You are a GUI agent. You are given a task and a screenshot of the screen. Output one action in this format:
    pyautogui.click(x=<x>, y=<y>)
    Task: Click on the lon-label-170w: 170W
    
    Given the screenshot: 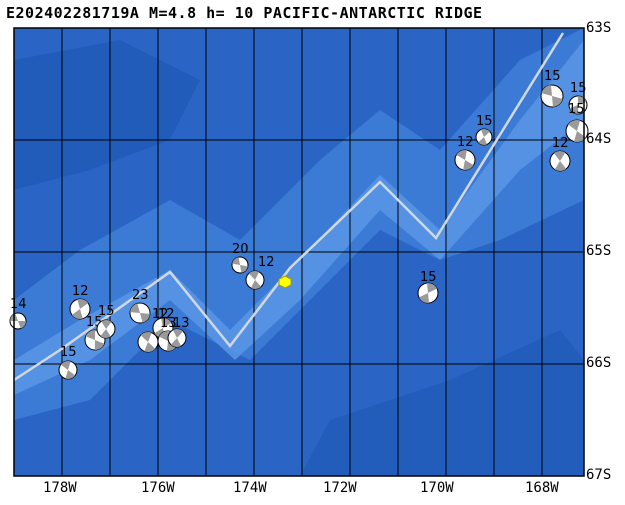 What is the action you would take?
    pyautogui.click(x=437, y=488)
    